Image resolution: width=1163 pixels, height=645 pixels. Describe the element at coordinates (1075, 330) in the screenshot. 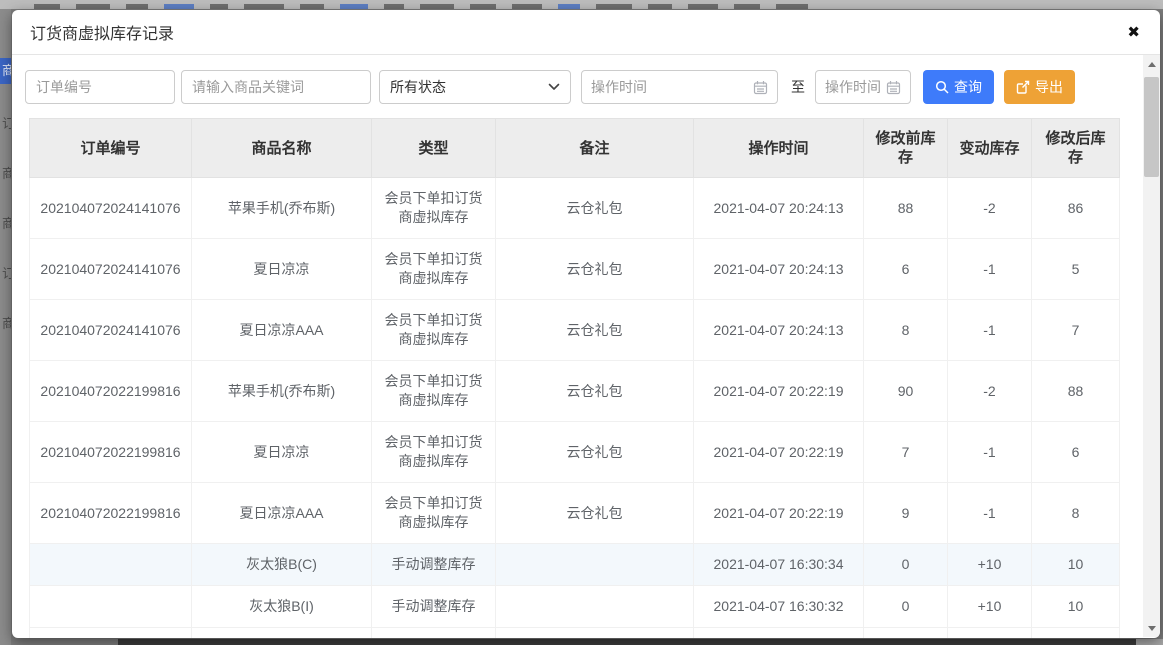

I see `cell-stock-after: 7` at that location.